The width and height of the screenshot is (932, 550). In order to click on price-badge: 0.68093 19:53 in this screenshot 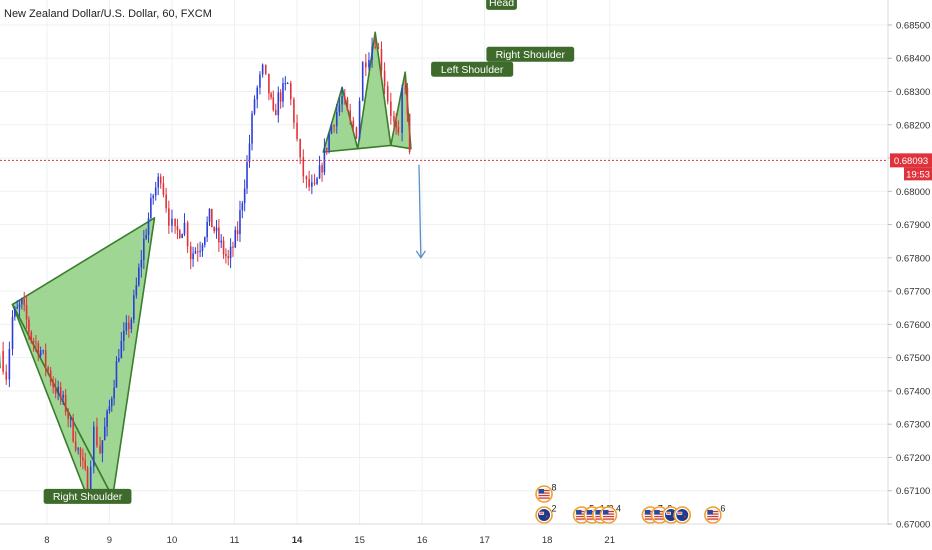, I will do `click(911, 167)`.